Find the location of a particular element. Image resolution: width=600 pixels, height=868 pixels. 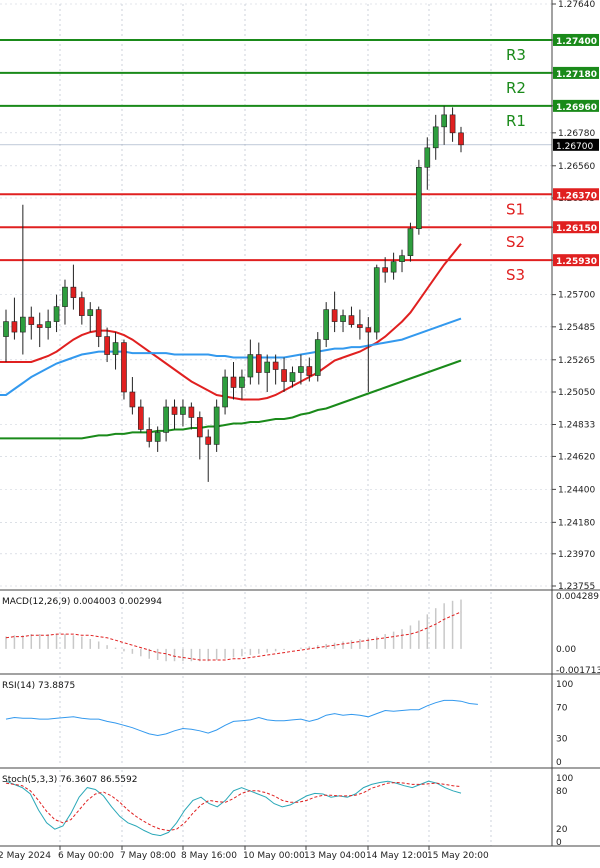

level-tag-bg-s1 is located at coordinates (576, 194).